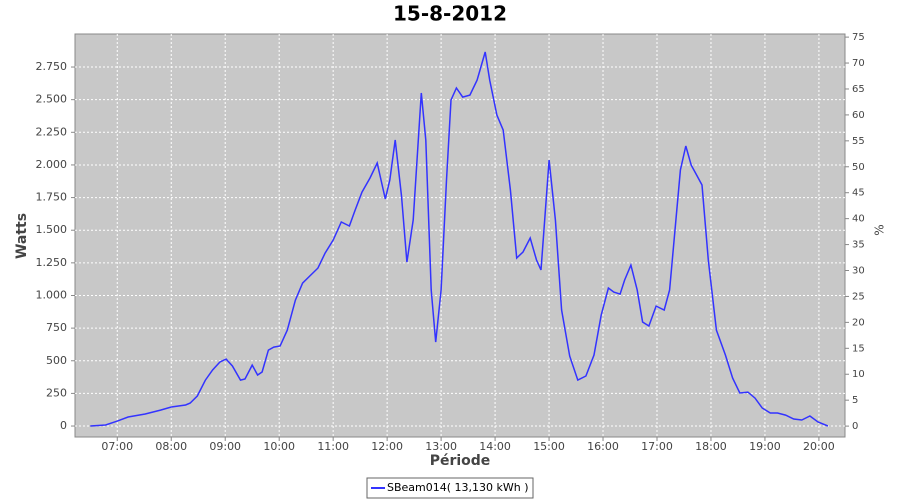  What do you see at coordinates (855, 426) in the screenshot?
I see `y2-tick-label: 0` at bounding box center [855, 426].